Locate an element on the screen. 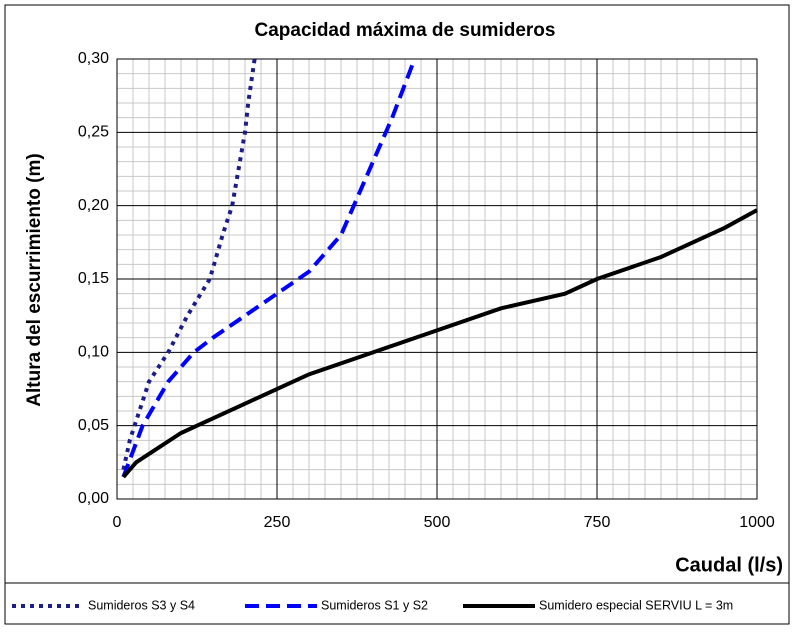  y-tick-label: 0,10 is located at coordinates (93, 352).